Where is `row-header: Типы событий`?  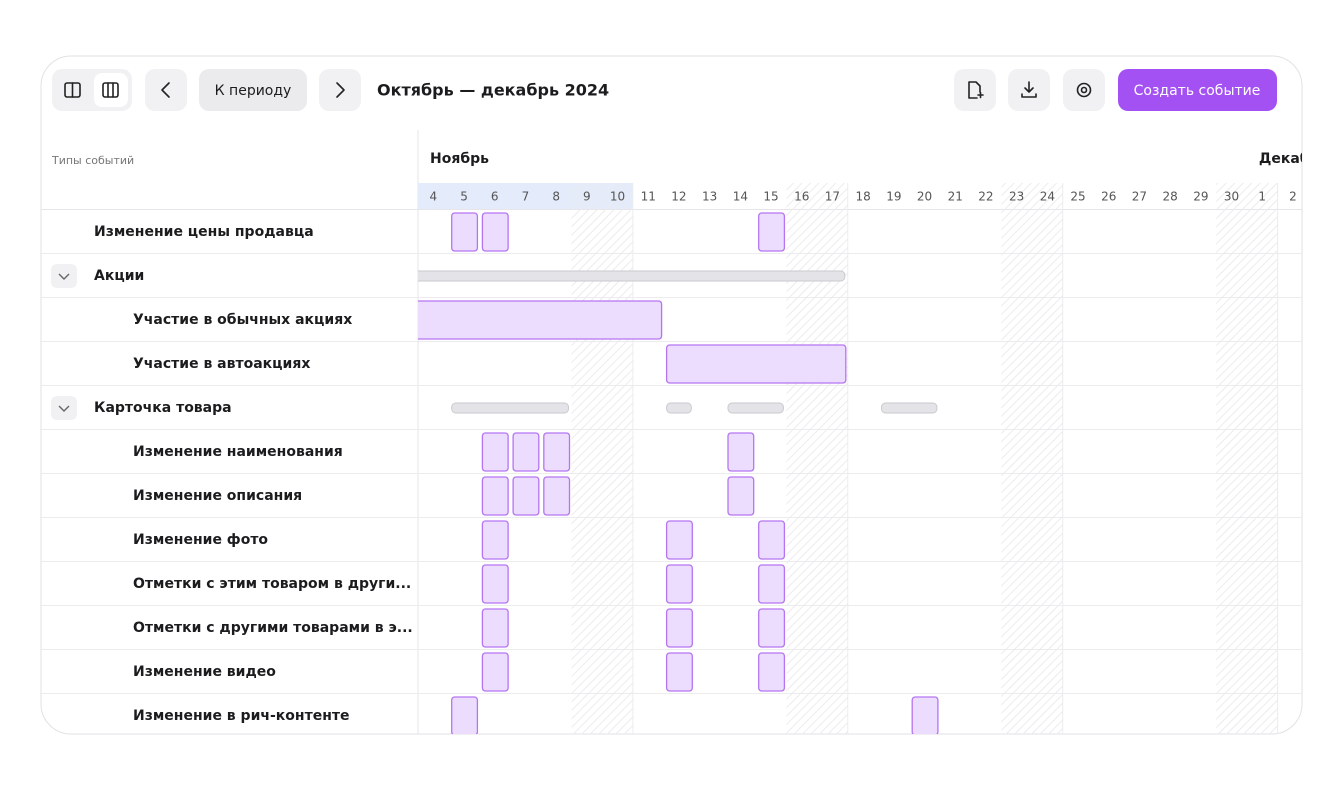
row-header: Типы событий is located at coordinates (92, 160).